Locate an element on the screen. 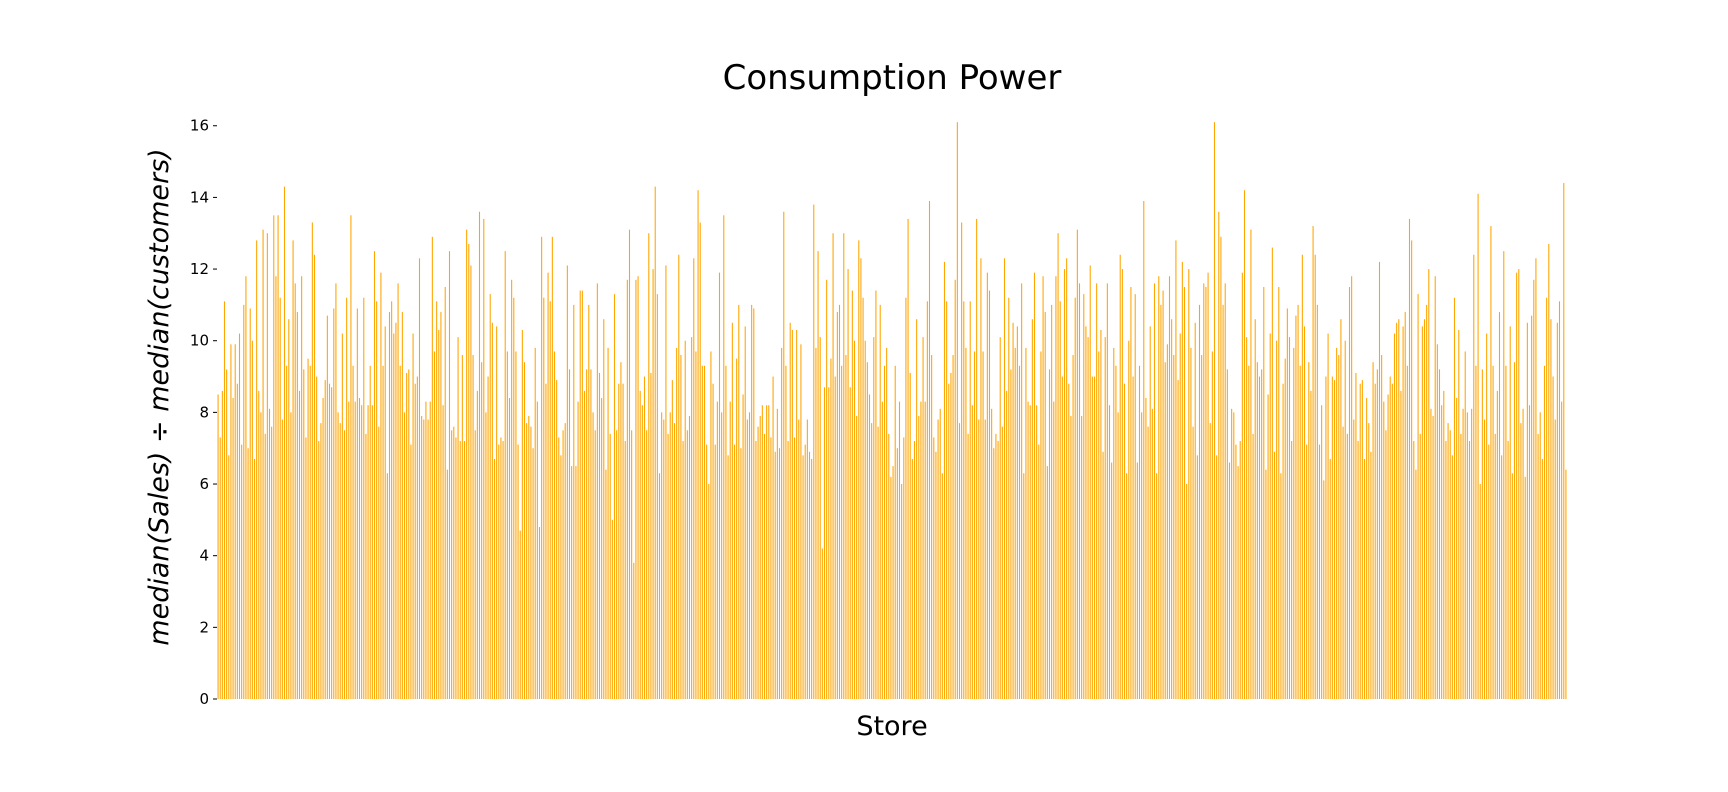 Image resolution: width=1728 pixels, height=792 pixels. y-tick-label: 6 is located at coordinates (204, 484).